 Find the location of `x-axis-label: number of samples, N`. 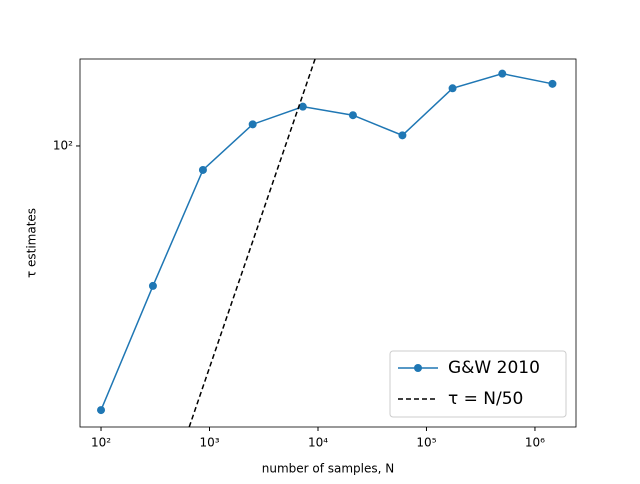

x-axis-label: number of samples, N is located at coordinates (328, 469).